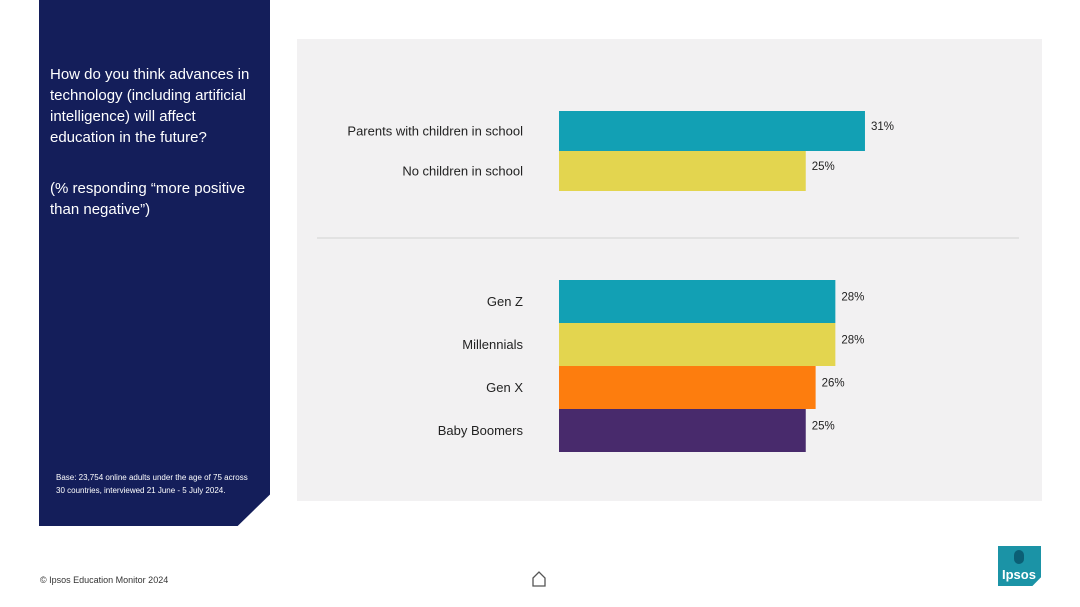  What do you see at coordinates (435, 131) in the screenshot?
I see `category-label: Parents with children in school` at bounding box center [435, 131].